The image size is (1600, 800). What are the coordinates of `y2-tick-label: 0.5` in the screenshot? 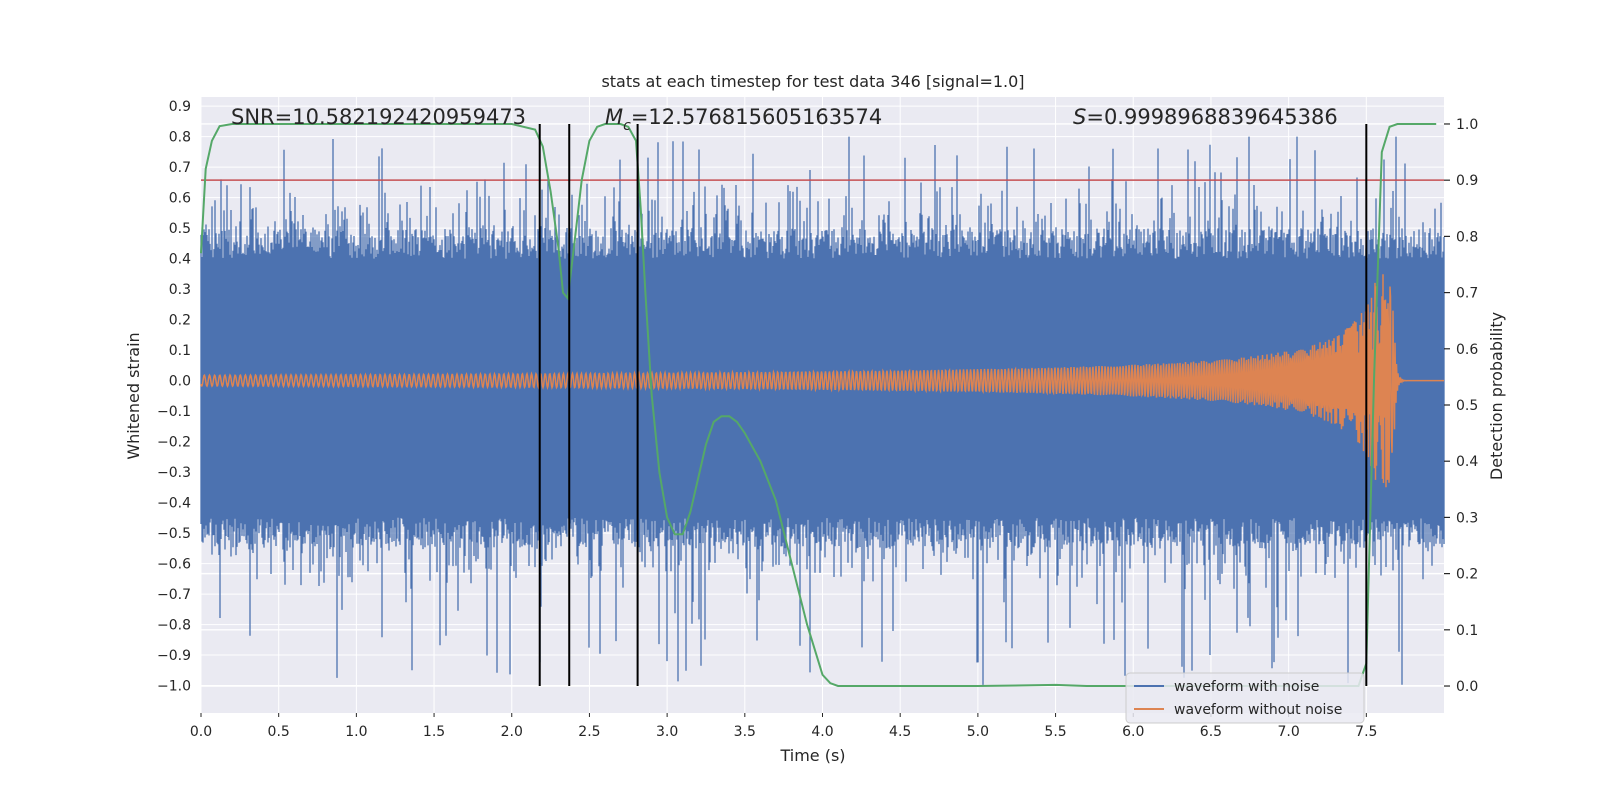 It's located at (1467, 406).